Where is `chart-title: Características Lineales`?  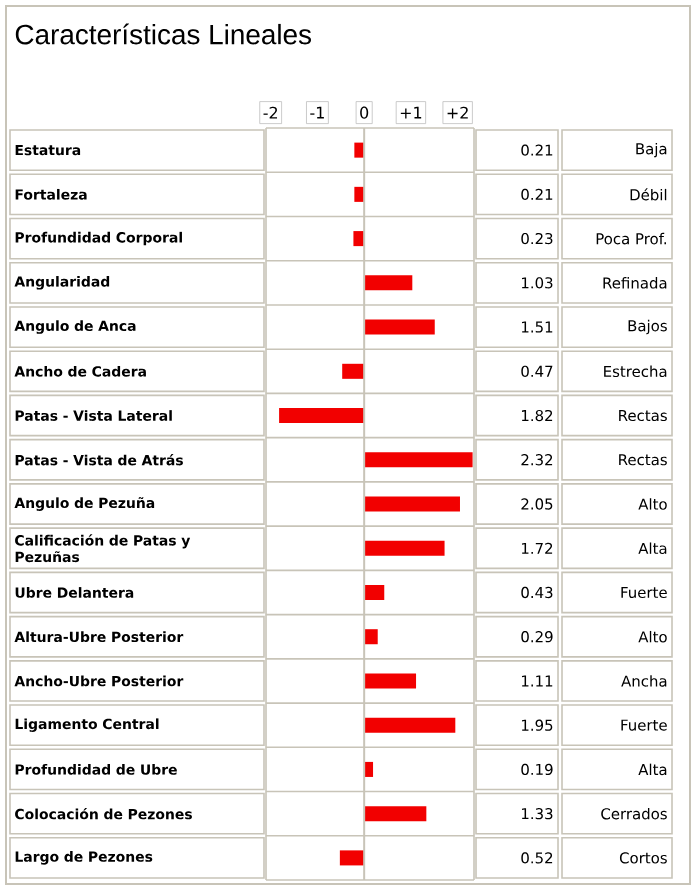 chart-title: Características Lineales is located at coordinates (163, 34).